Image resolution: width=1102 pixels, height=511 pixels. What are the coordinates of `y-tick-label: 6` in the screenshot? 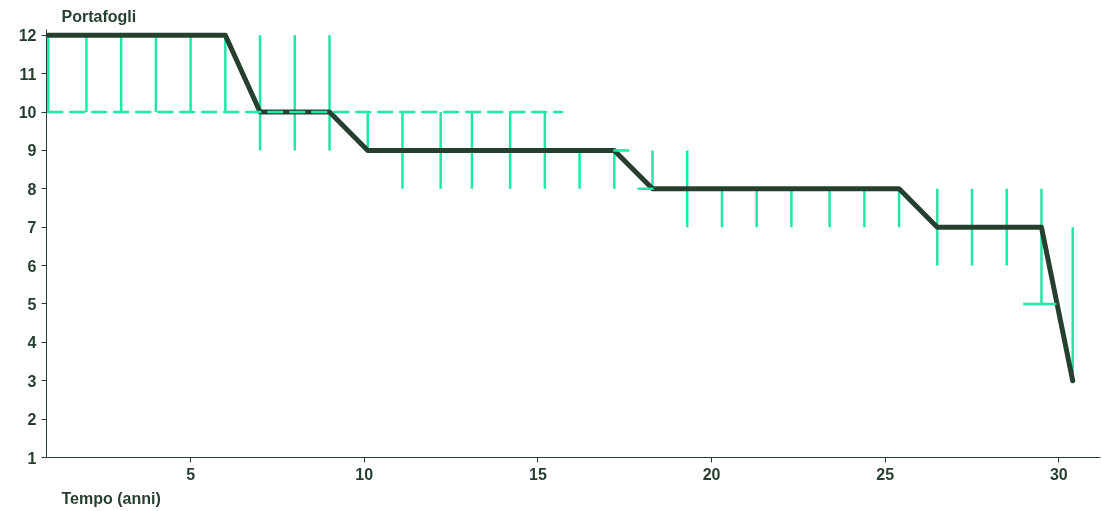 It's located at (32, 266).